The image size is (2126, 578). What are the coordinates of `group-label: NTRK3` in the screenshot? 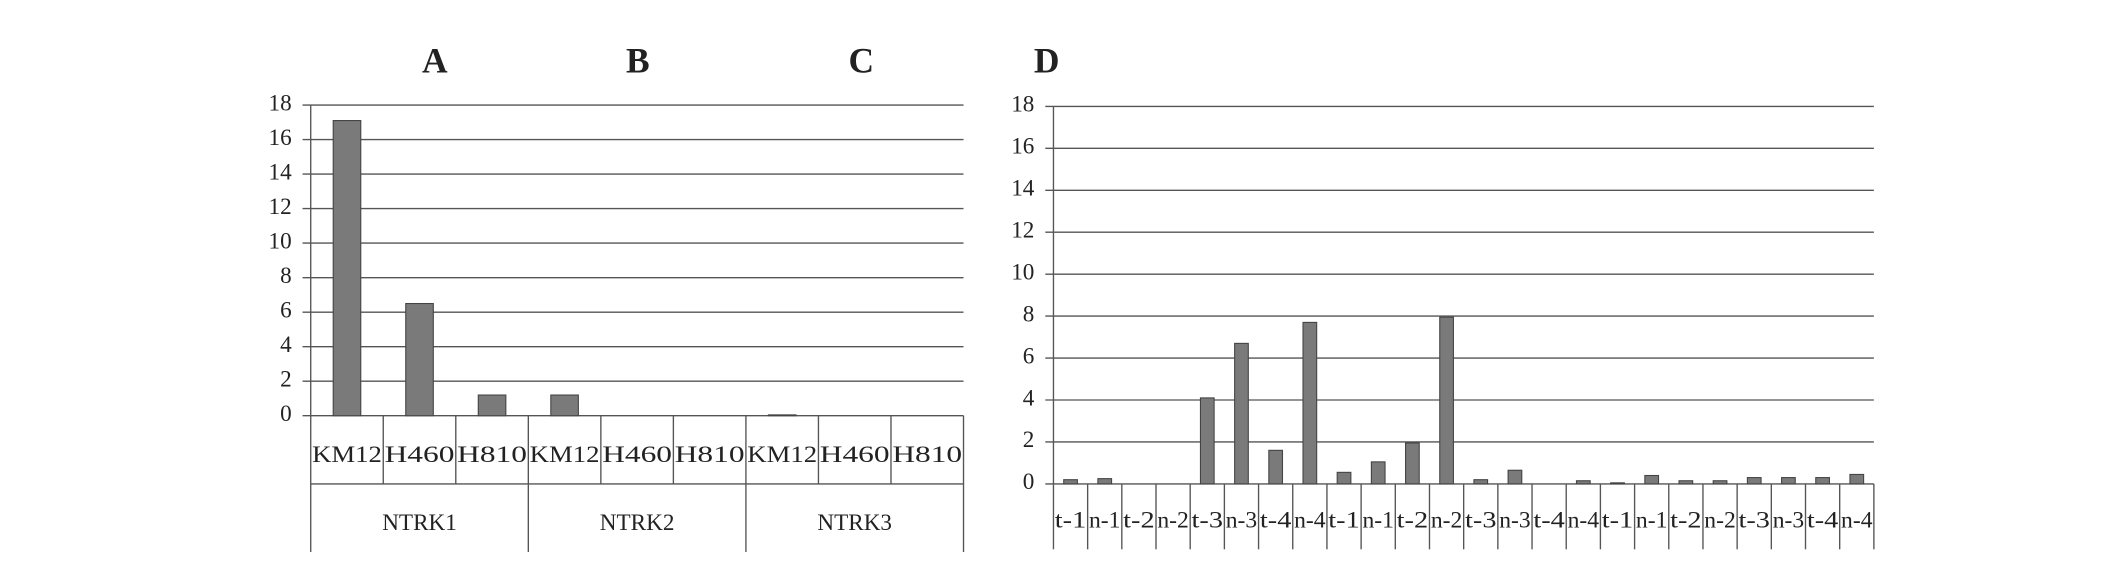 It's located at (854, 523).